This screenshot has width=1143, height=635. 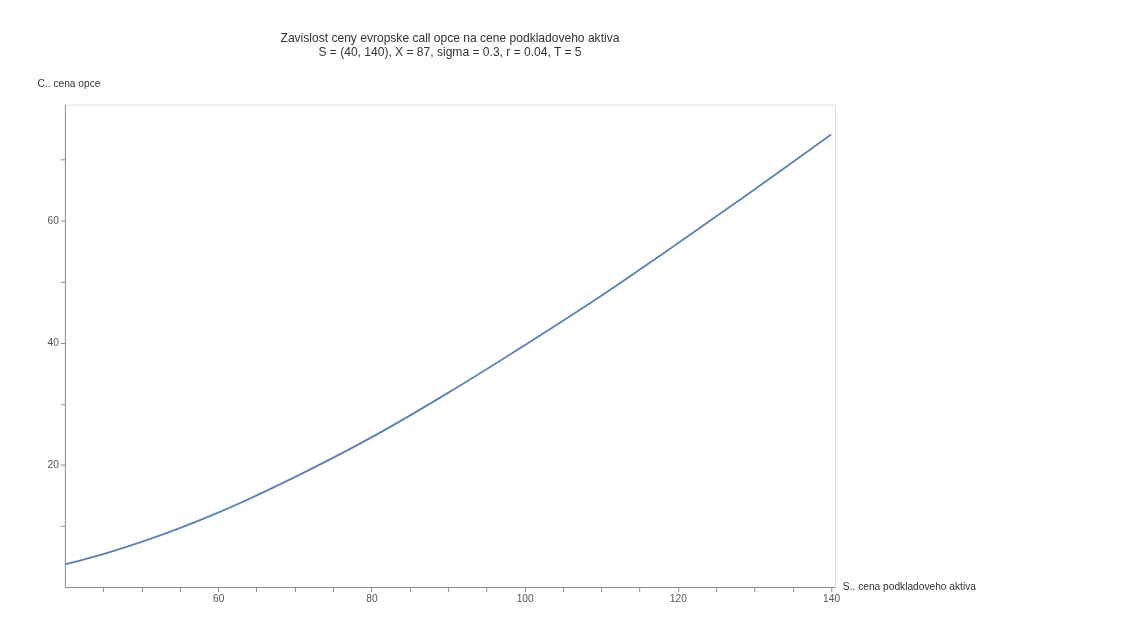 What do you see at coordinates (69, 83) in the screenshot?
I see `y-axis-title: C.. cena opce` at bounding box center [69, 83].